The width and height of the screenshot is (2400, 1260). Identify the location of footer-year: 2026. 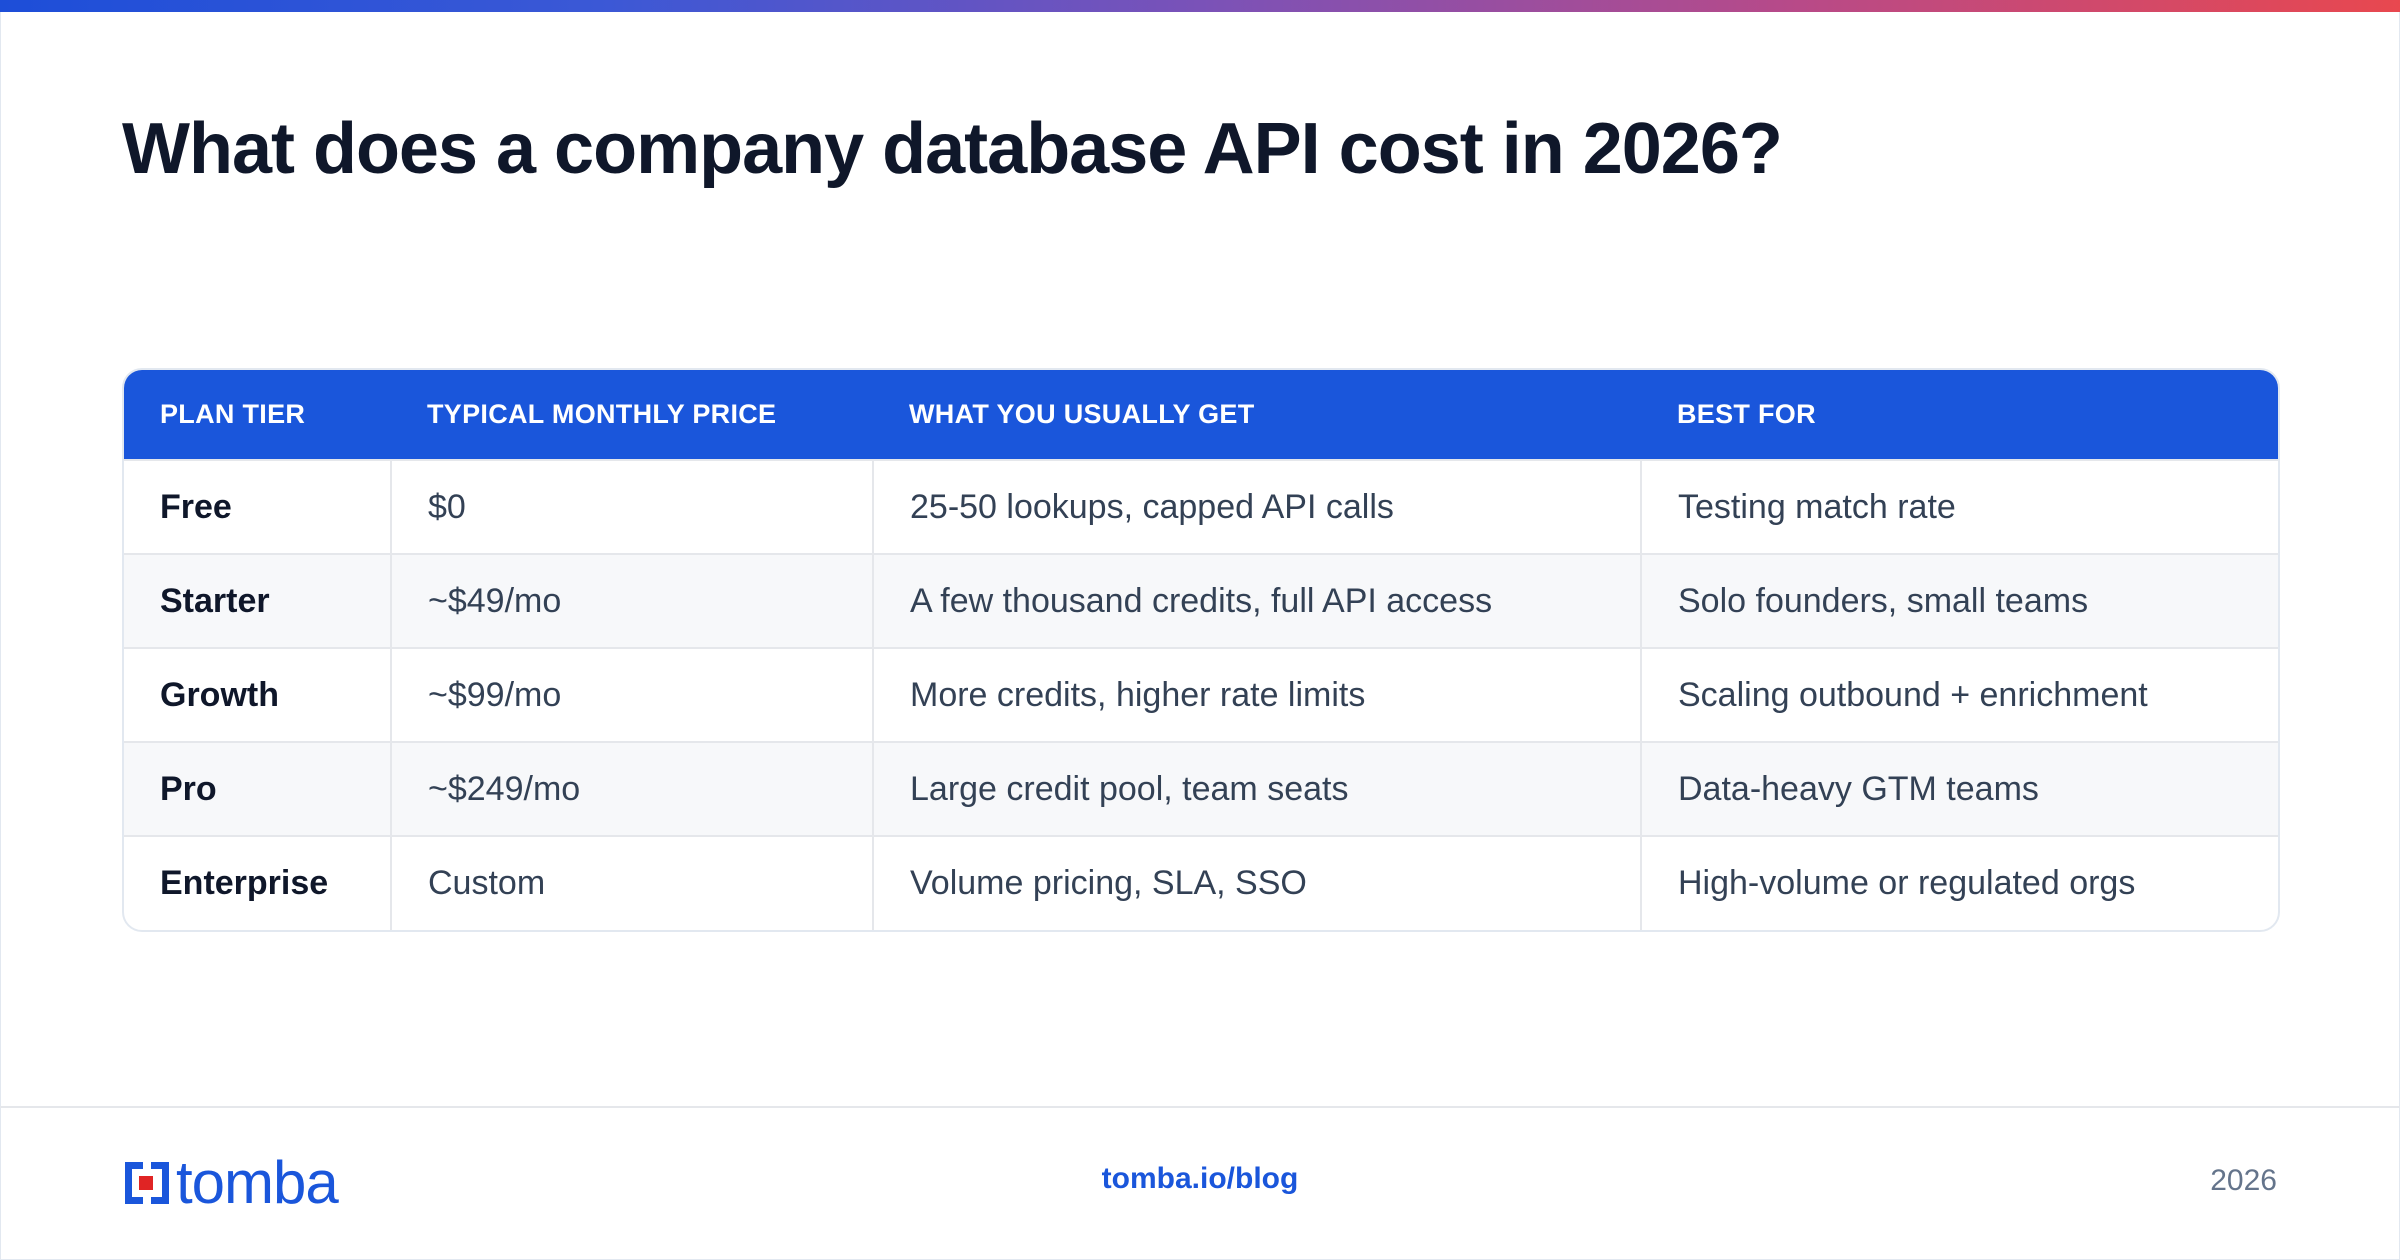
(2243, 1180).